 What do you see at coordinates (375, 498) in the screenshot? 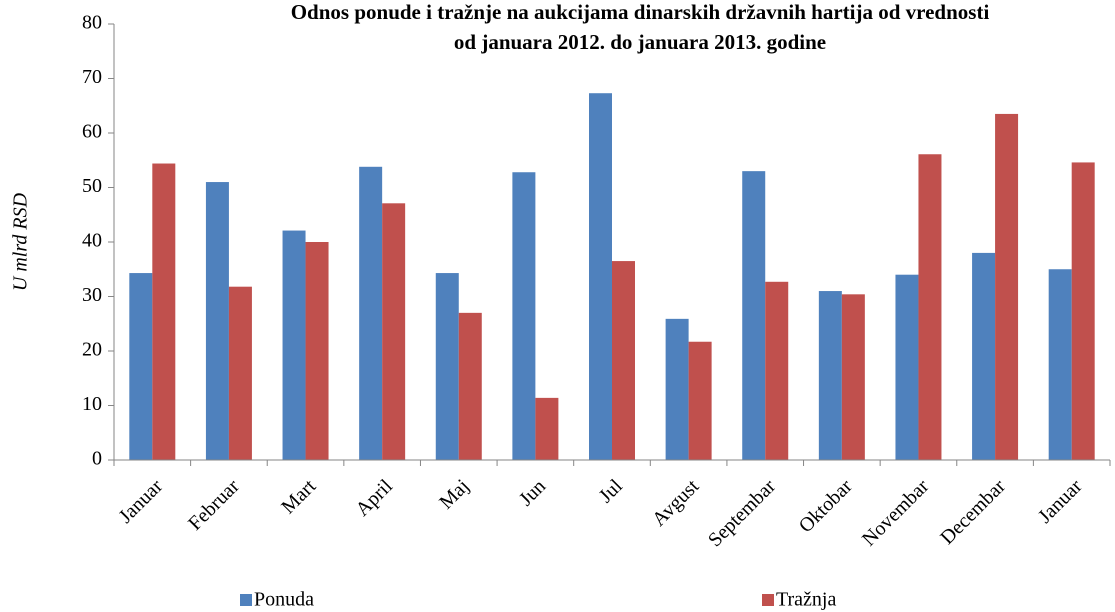
I see `x-tick-label: April` at bounding box center [375, 498].